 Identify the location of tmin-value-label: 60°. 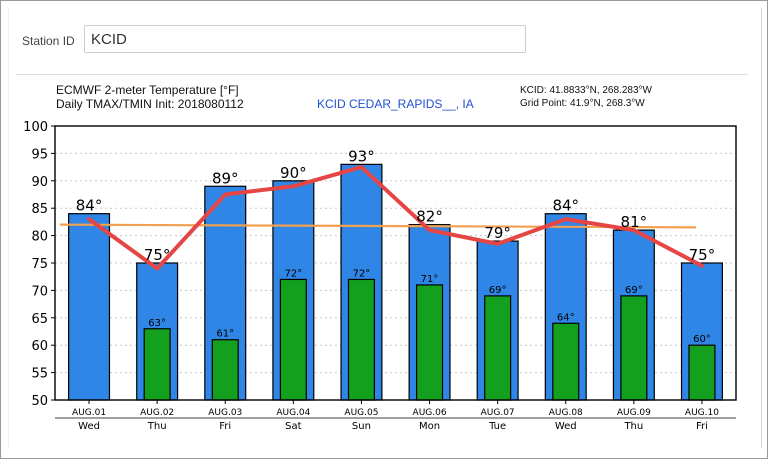
(702, 339).